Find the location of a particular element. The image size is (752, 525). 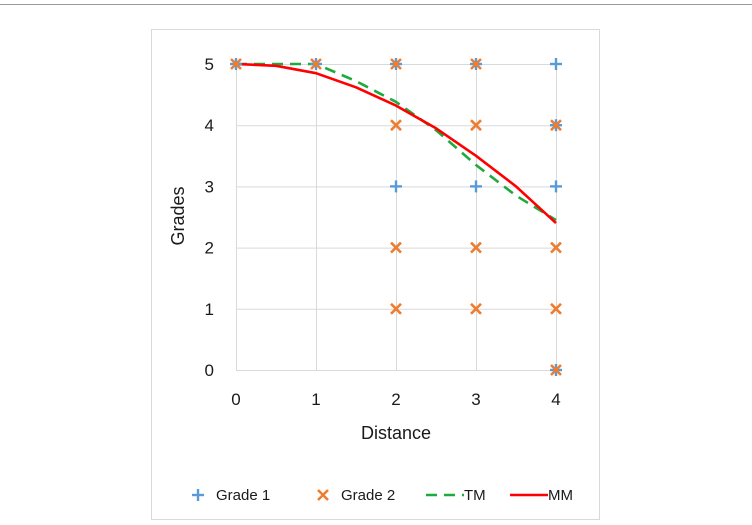

x-axis-title: Distance is located at coordinates (396, 433).